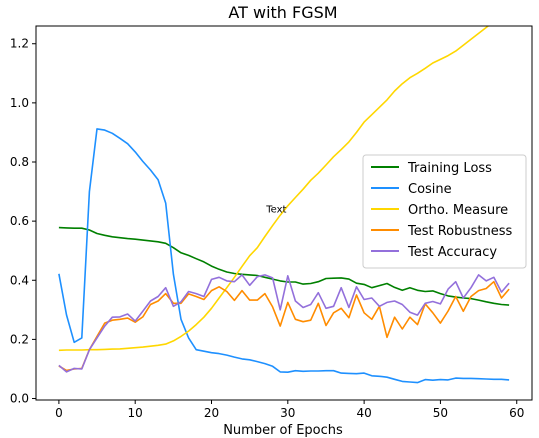 The width and height of the screenshot is (539, 438). What do you see at coordinates (211, 413) in the screenshot?
I see `x-tick-label: 20` at bounding box center [211, 413].